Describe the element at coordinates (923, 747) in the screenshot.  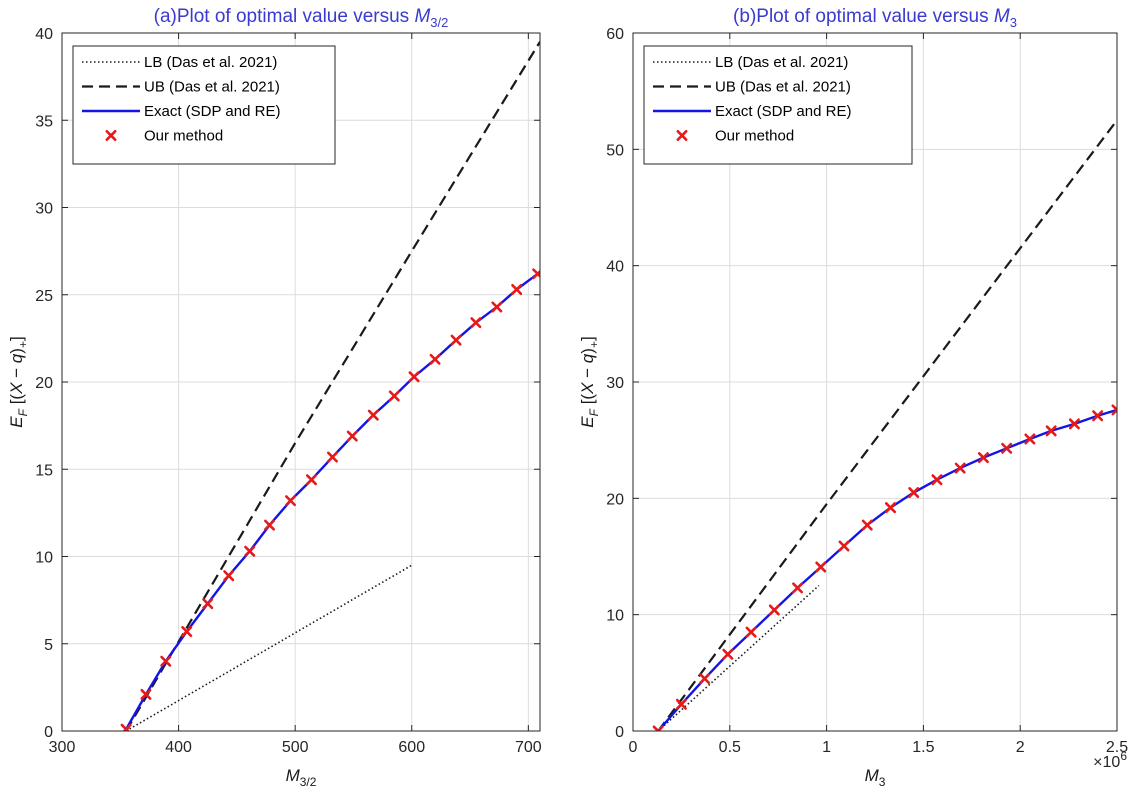
I see `x-tick-label: 1.5` at that location.